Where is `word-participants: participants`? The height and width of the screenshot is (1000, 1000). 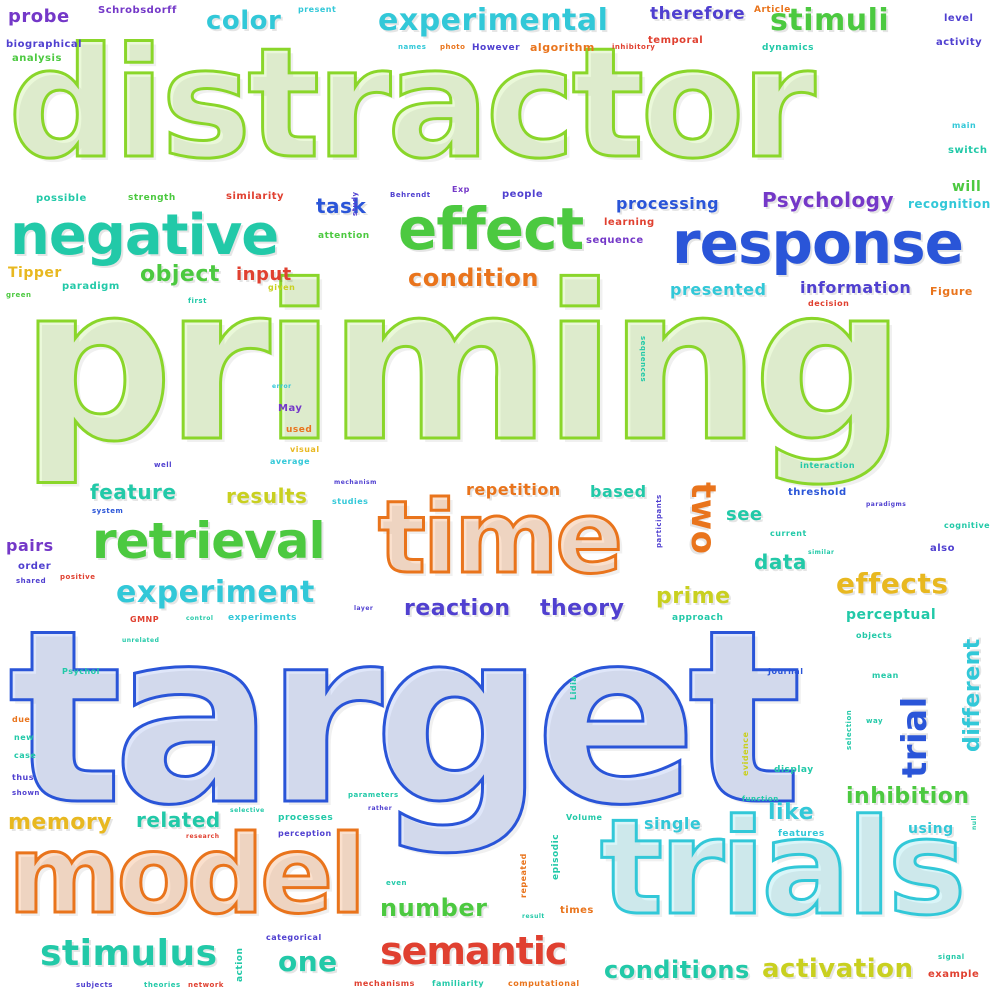 word-participants: participants is located at coordinates (659, 521).